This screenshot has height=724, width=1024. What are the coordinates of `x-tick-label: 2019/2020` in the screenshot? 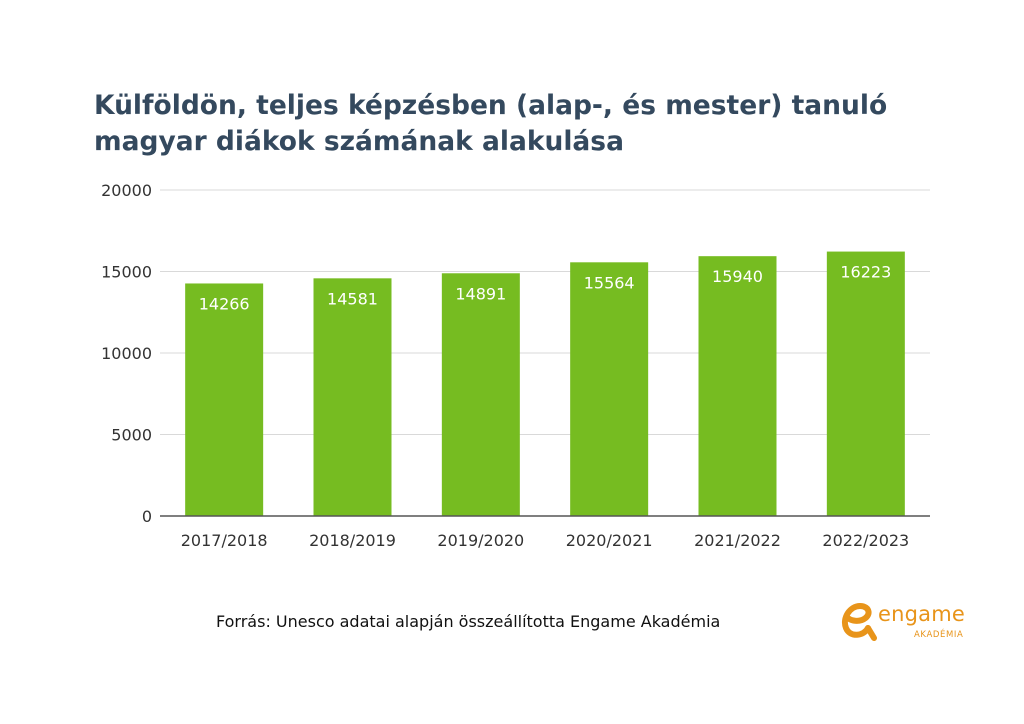 It's located at (480, 540).